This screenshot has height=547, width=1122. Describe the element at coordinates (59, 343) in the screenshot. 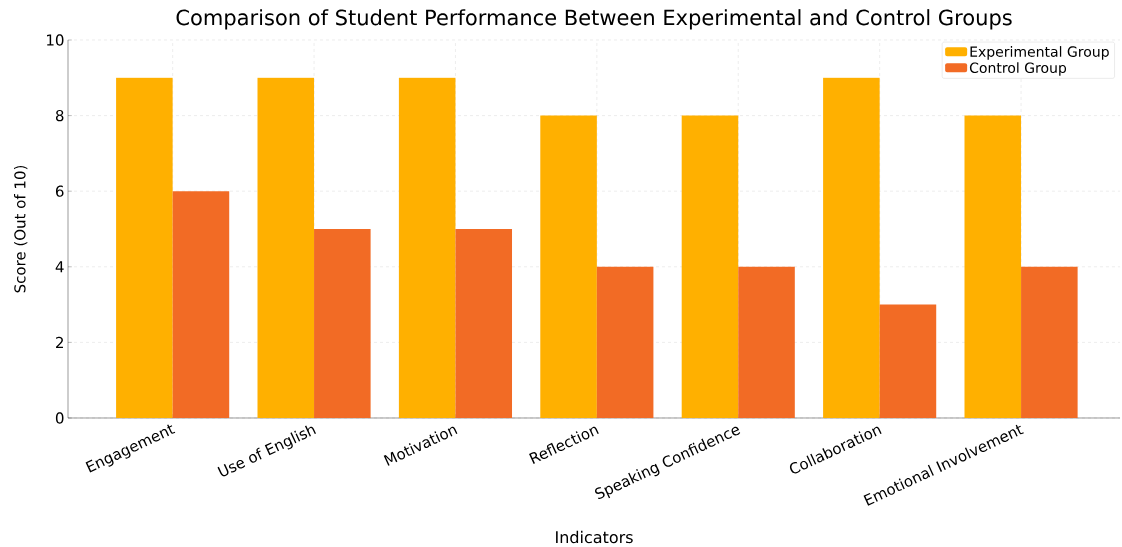

I see `y-tick-label: 2` at that location.